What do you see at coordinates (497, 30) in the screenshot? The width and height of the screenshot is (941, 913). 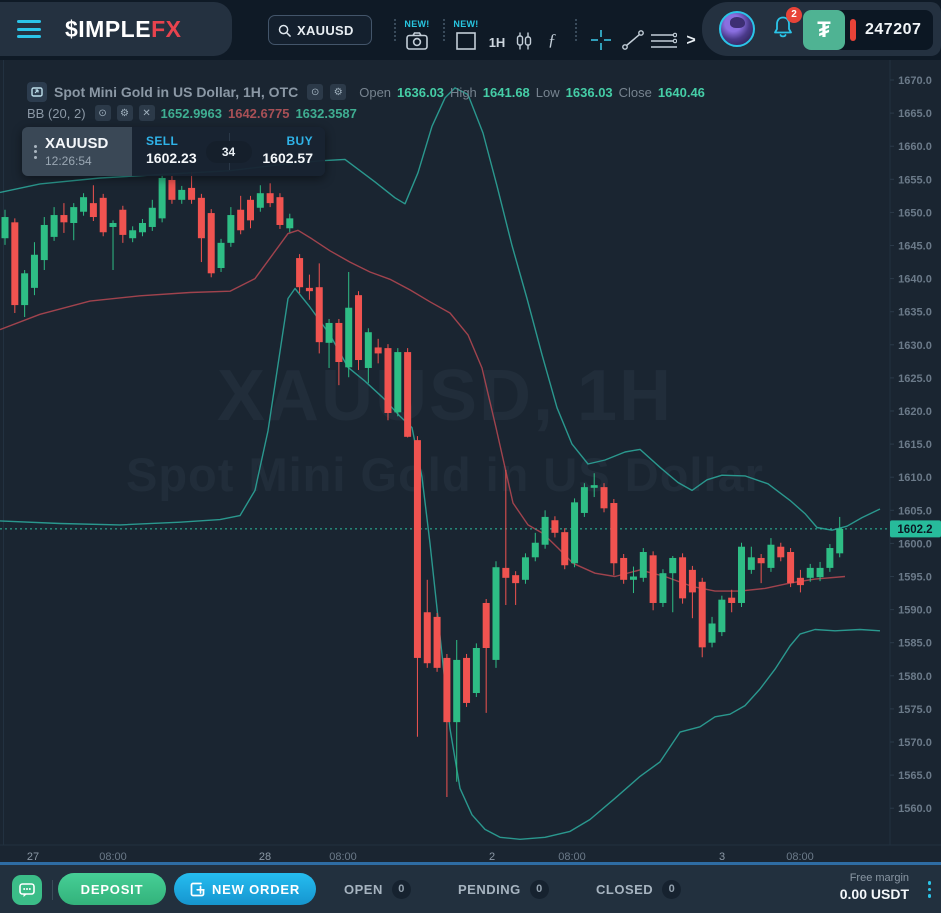 I see `timeframe-selector: 1H` at bounding box center [497, 30].